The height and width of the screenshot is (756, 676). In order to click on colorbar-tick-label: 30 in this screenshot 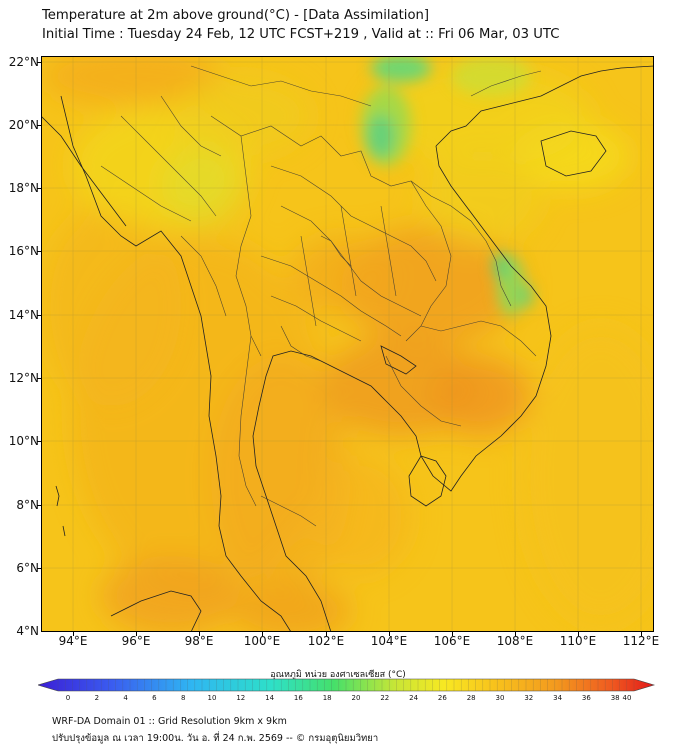, I will do `click(500, 698)`.